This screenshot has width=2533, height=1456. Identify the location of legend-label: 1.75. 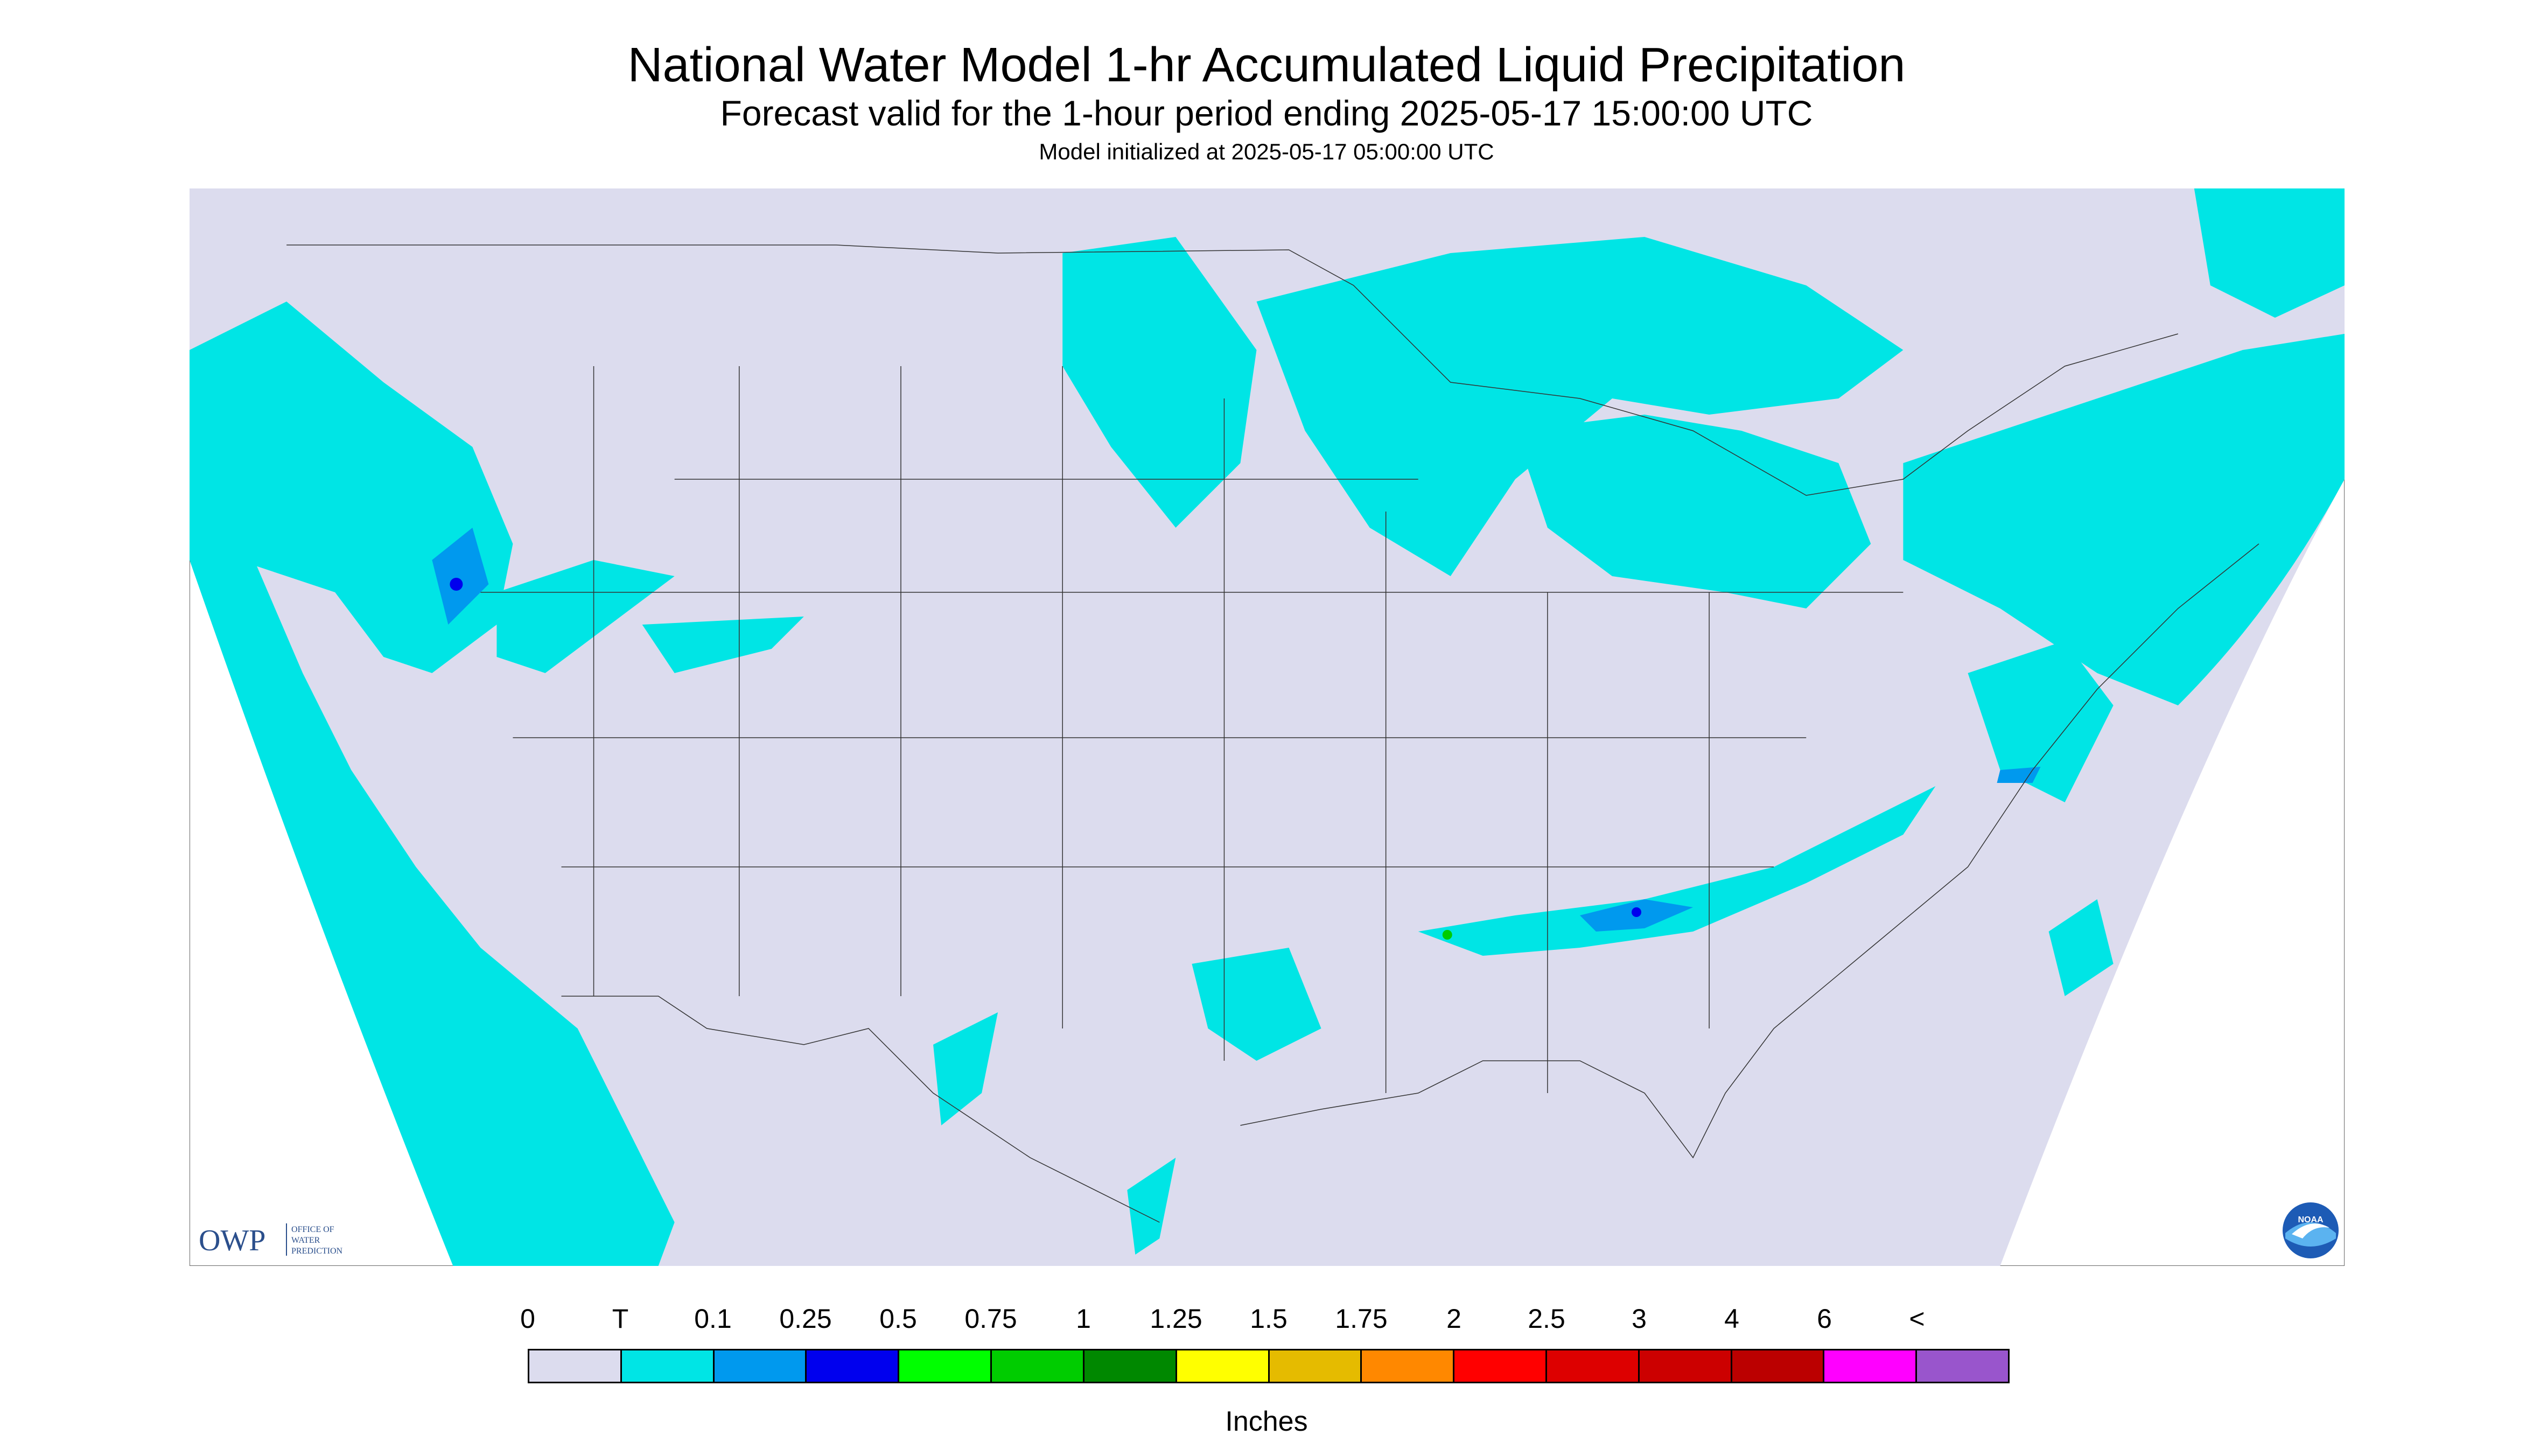
(1361, 1319).